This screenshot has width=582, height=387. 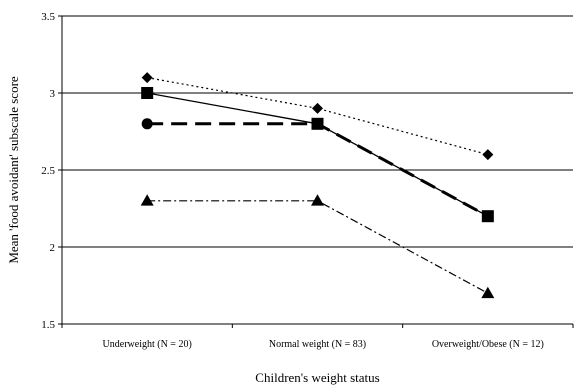 What do you see at coordinates (488, 344) in the screenshot?
I see `x-tick-label: Overweight/Obese (N = 12)` at bounding box center [488, 344].